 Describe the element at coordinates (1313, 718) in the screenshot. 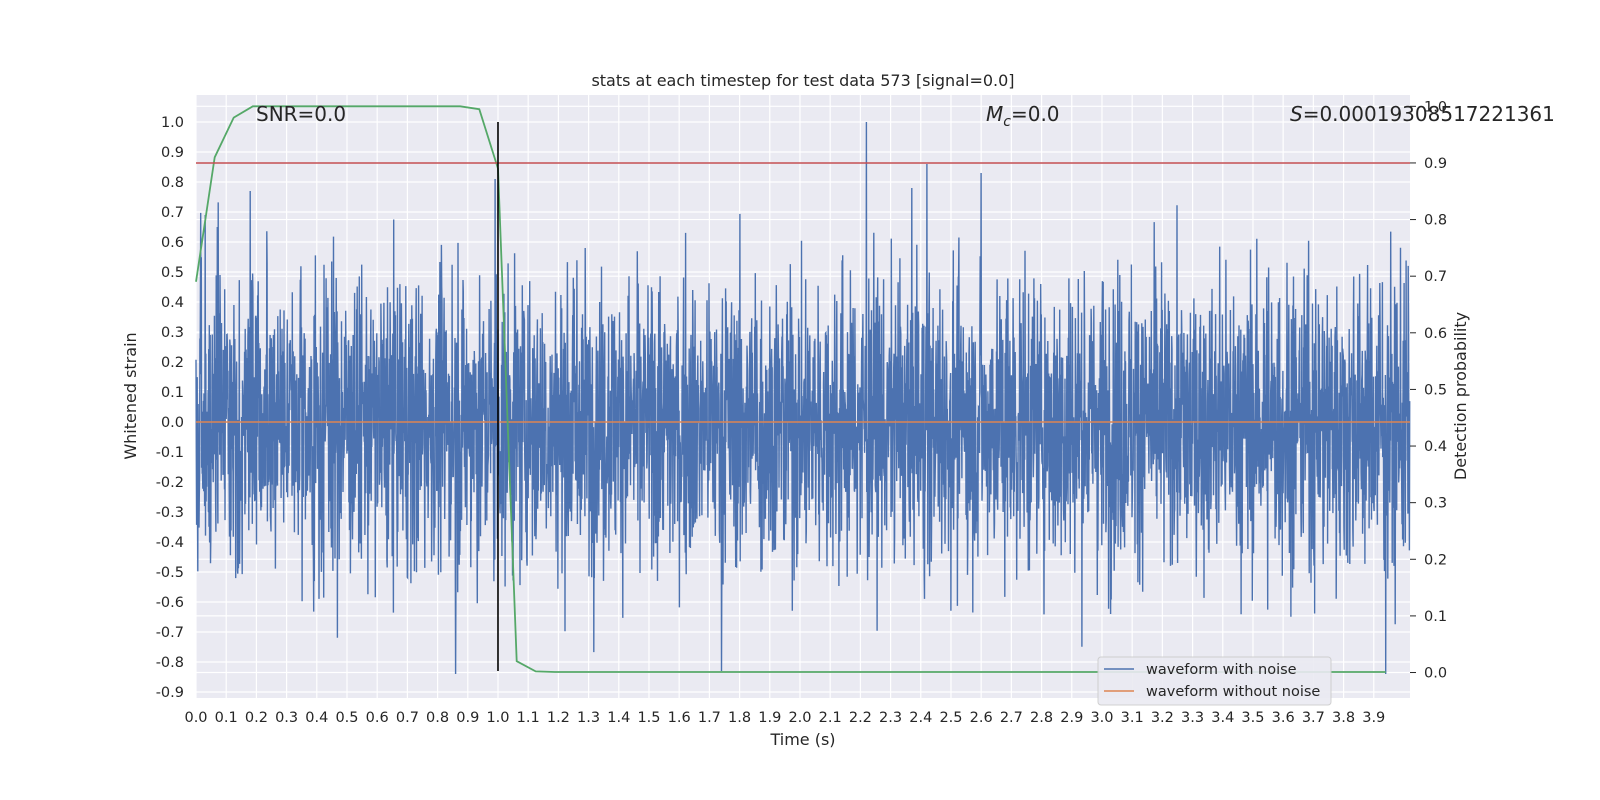

I see `x-tick-label: 3.7` at that location.